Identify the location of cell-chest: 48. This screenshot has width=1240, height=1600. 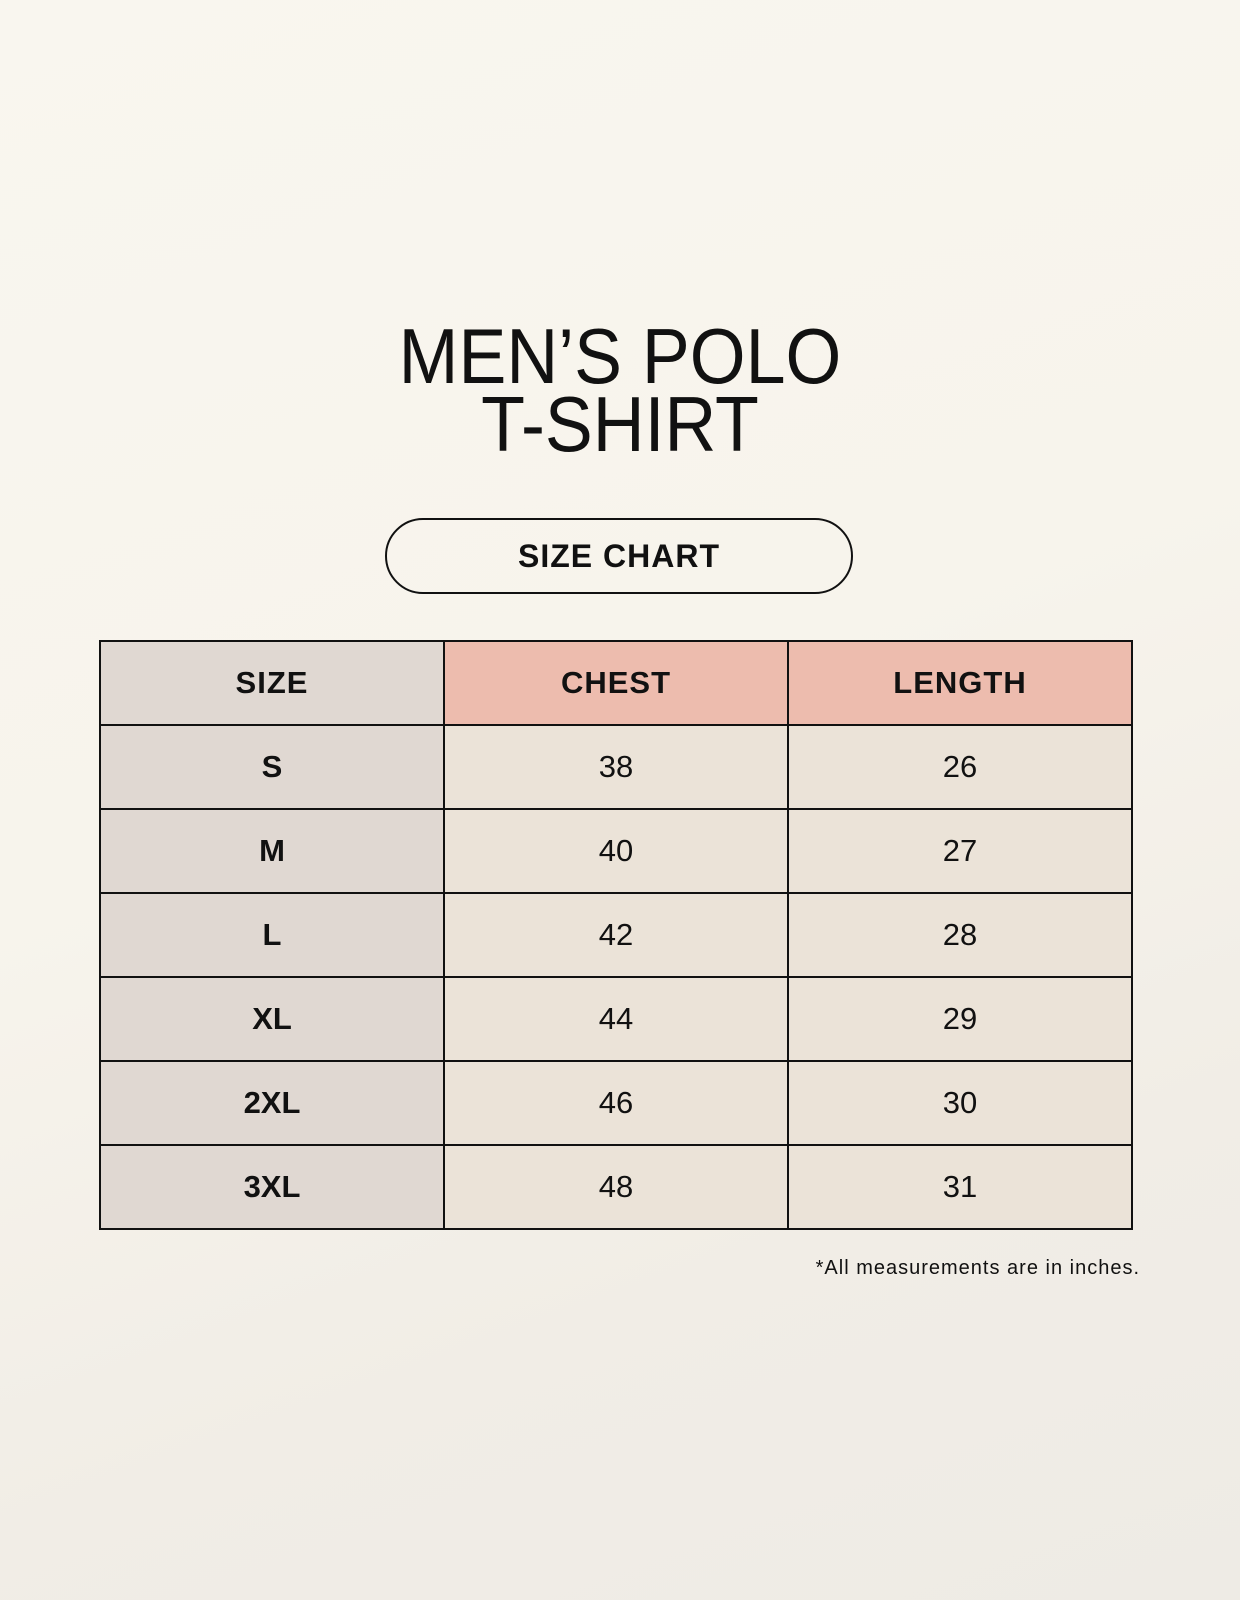
(616, 1187).